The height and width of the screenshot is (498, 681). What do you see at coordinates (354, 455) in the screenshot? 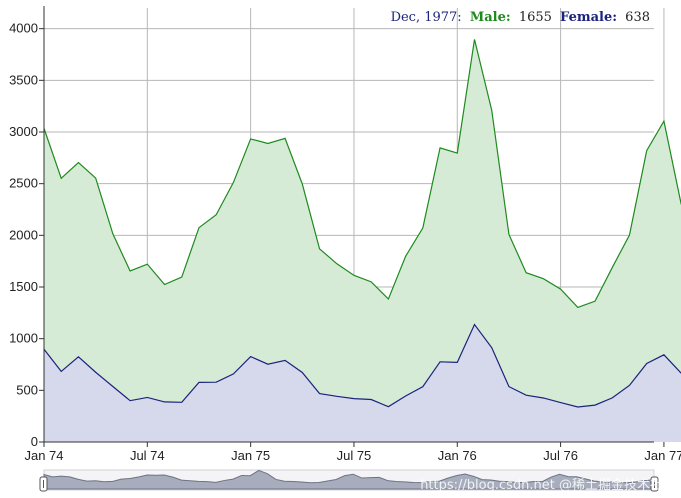
I see `x-tick-label: Jul 75` at bounding box center [354, 455].